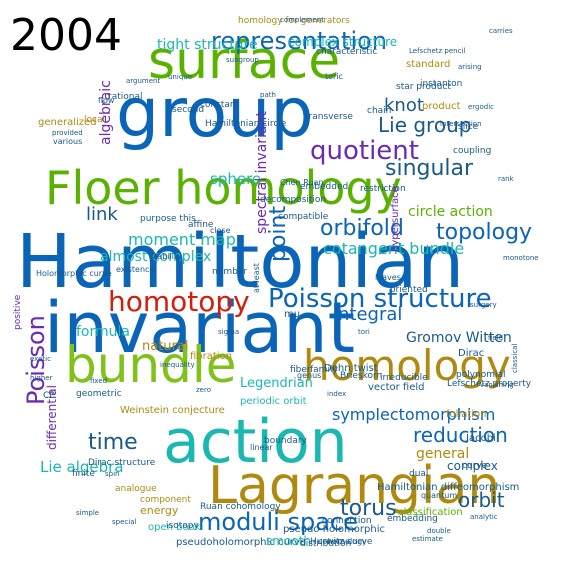 The height and width of the screenshot is (563, 563). I want to click on word-subgroup: subgroup, so click(242, 60).